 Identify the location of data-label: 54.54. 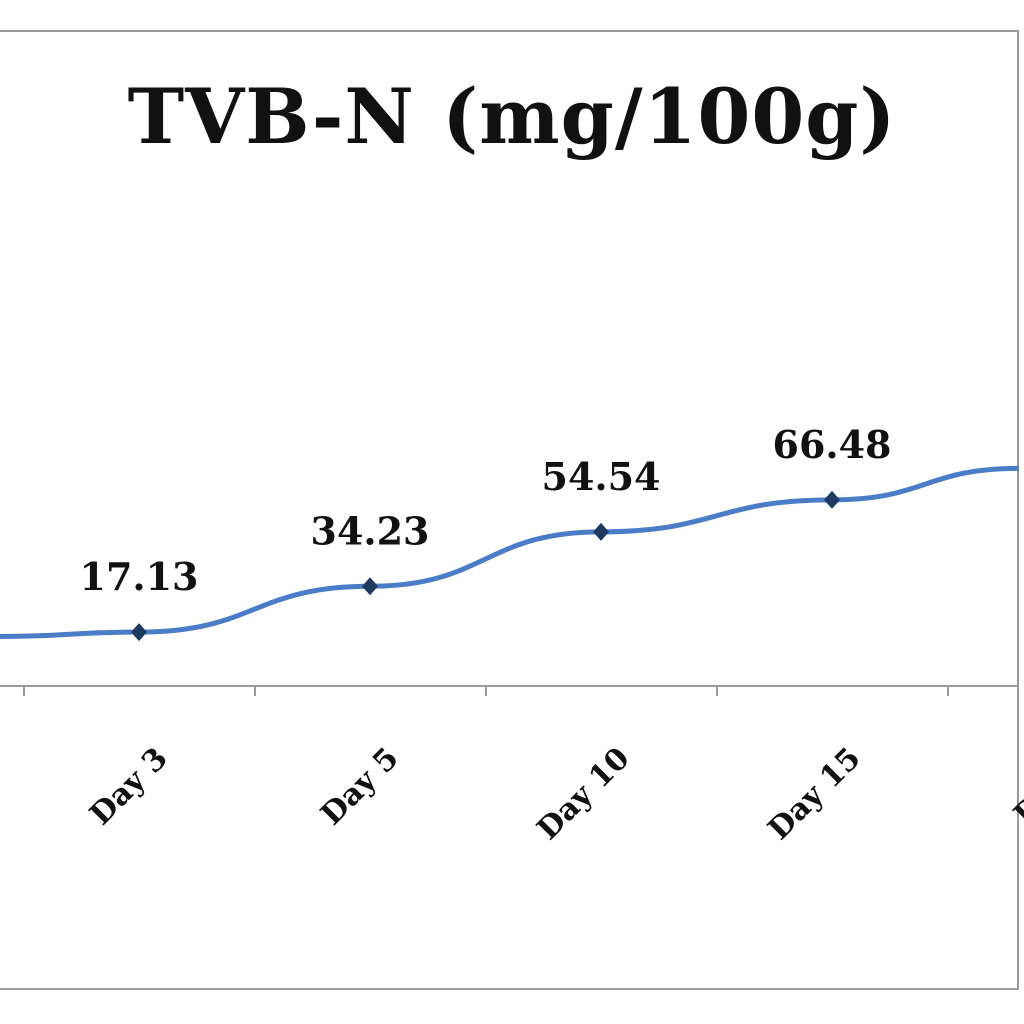
(601, 476).